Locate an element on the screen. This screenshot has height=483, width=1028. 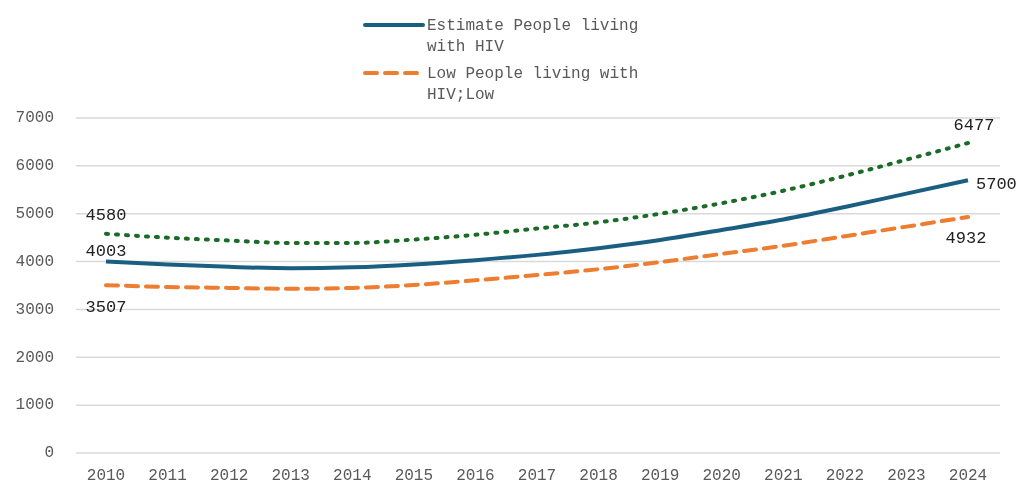
legend-label: Estimate People living with HIV is located at coordinates (533, 36).